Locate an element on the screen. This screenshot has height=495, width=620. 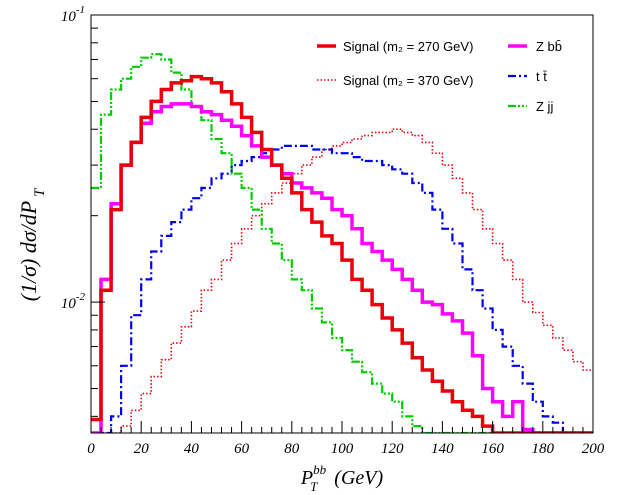
y-tick-label: 10⁻¹ is located at coordinates (73, 14).